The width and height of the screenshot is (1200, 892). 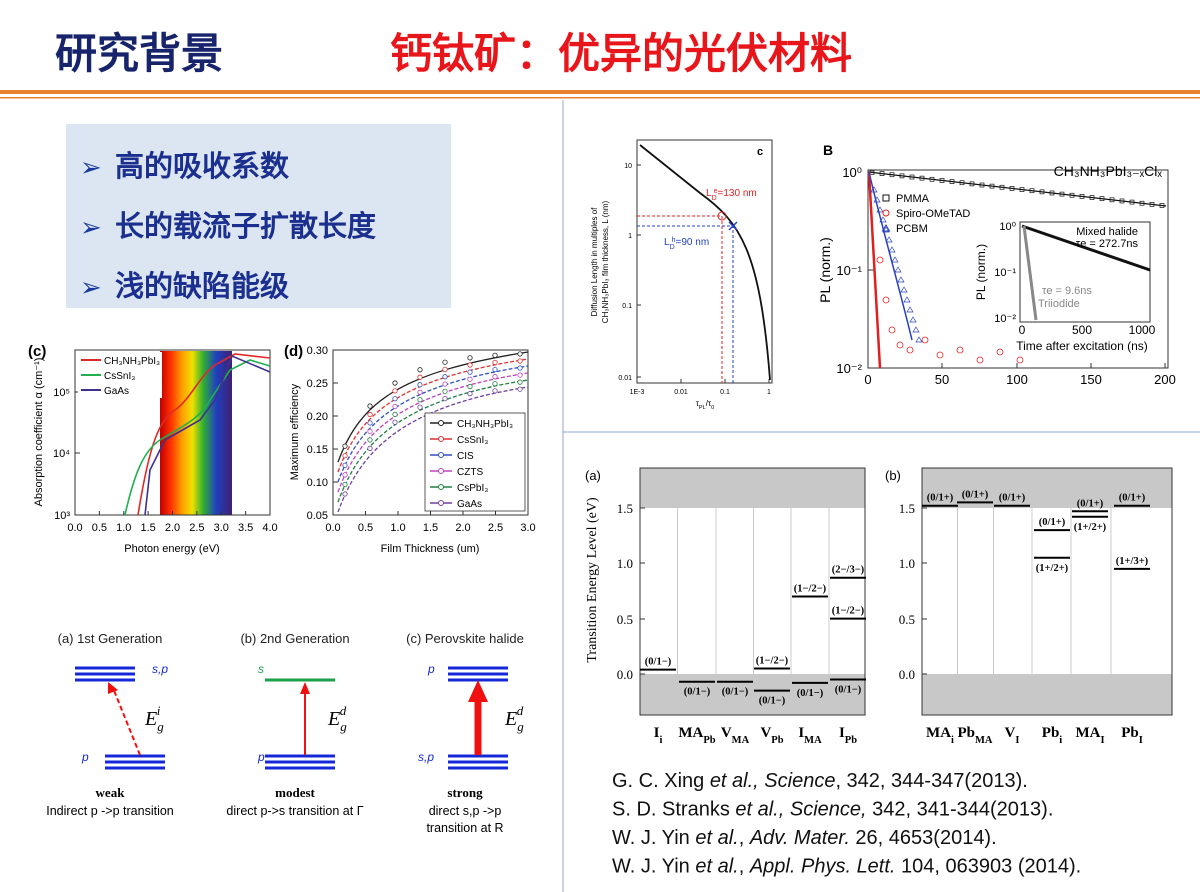 What do you see at coordinates (269, 528) in the screenshot?
I see `x-tick-label: 4.0` at bounding box center [269, 528].